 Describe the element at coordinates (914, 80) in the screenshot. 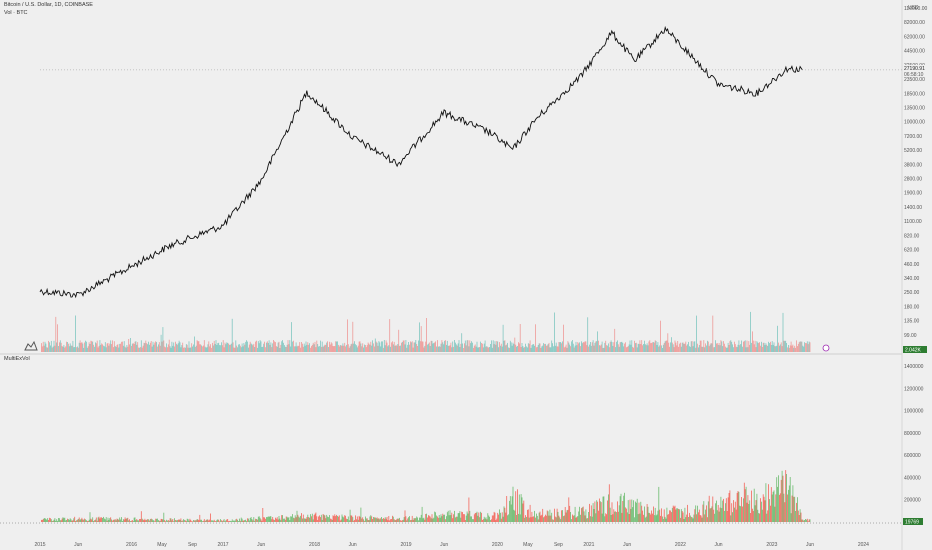

I see `price-tick-label: 23500.00` at that location.